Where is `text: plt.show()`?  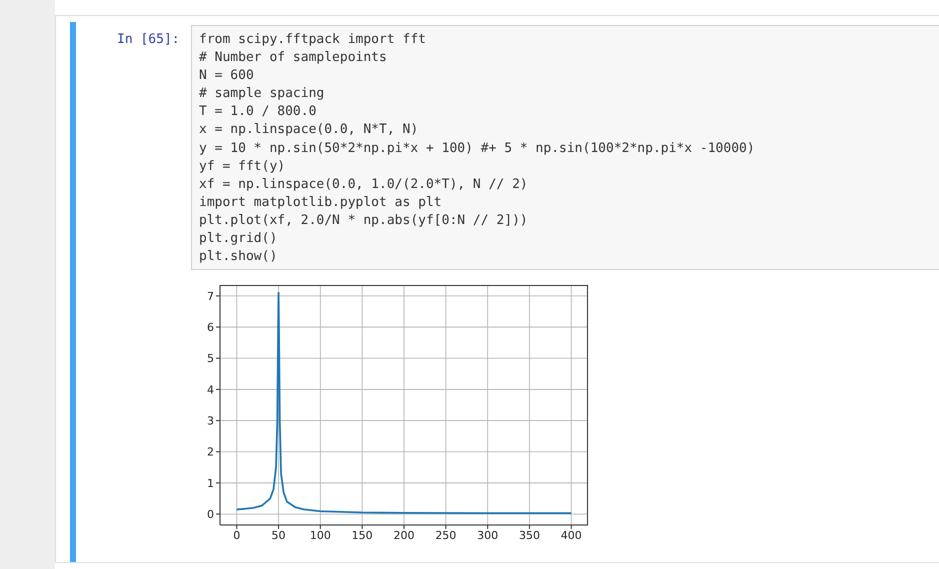 text: plt.show() is located at coordinates (238, 257).